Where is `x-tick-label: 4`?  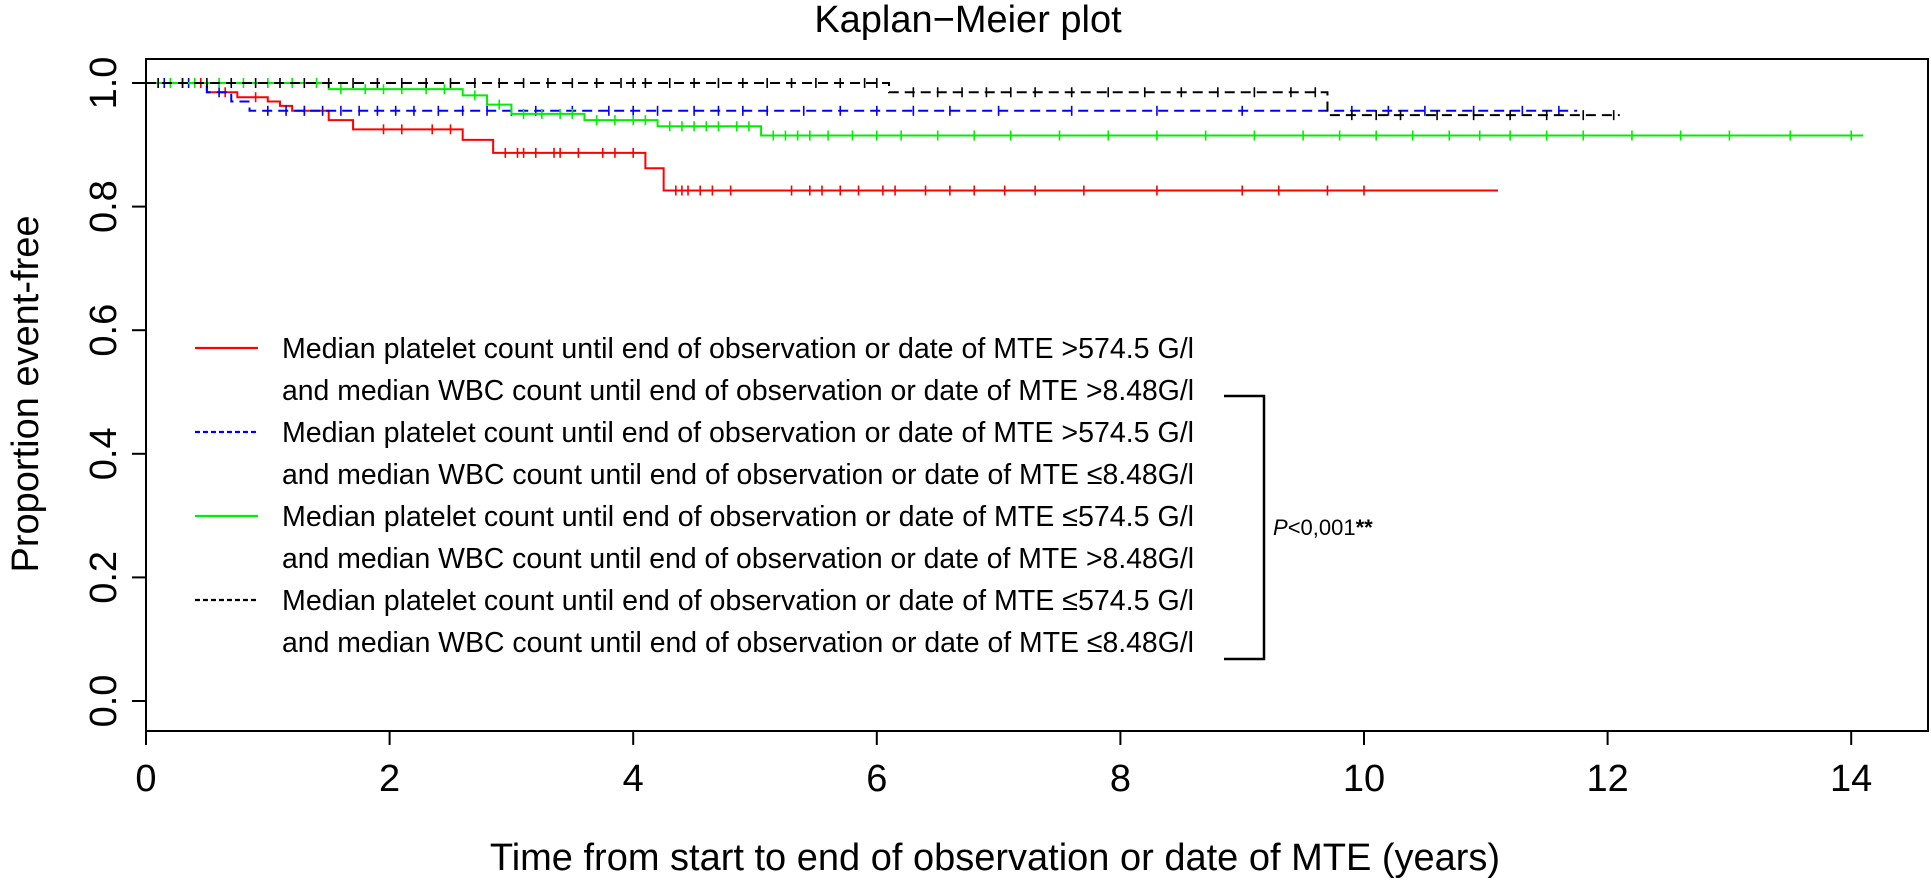 x-tick-label: 4 is located at coordinates (633, 779).